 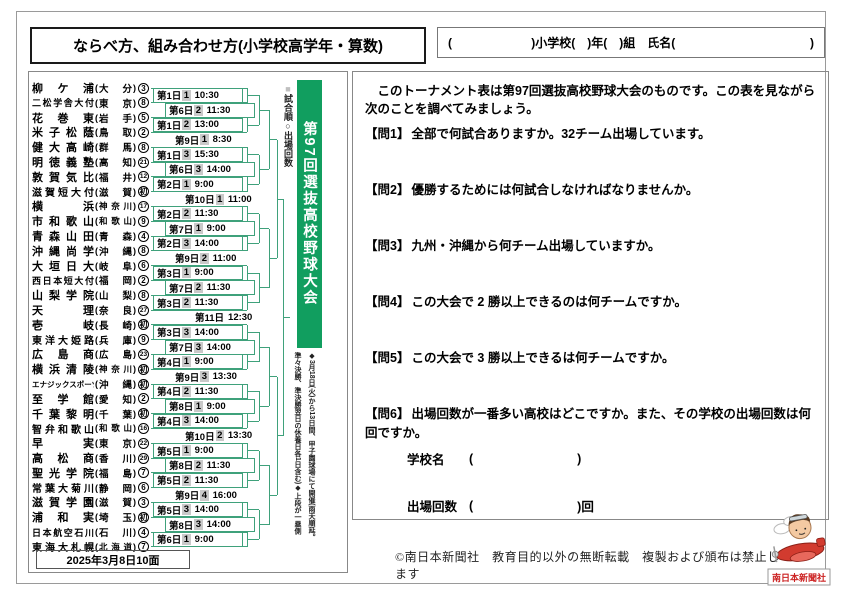 What do you see at coordinates (63, 148) in the screenshot?
I see `team-name: 健大高崎` at bounding box center [63, 148].